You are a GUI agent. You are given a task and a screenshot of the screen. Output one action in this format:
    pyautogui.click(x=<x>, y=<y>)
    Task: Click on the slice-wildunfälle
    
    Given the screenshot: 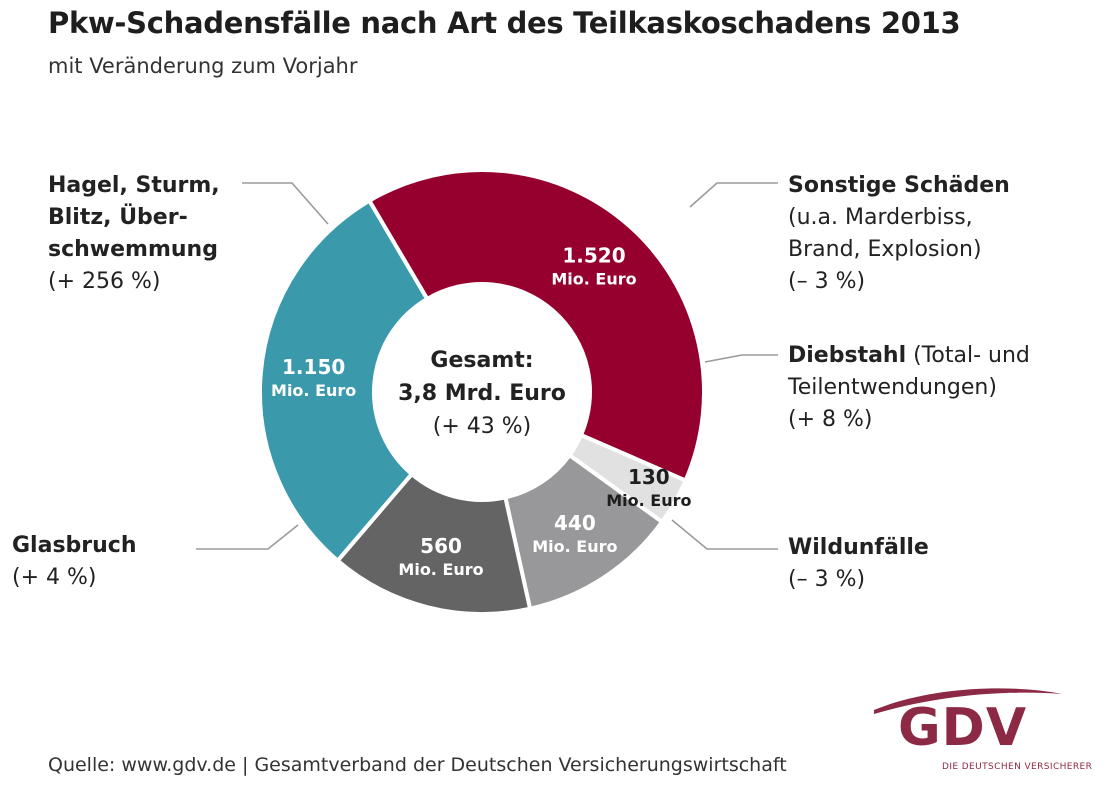 What is the action you would take?
    pyautogui.click(x=434, y=544)
    